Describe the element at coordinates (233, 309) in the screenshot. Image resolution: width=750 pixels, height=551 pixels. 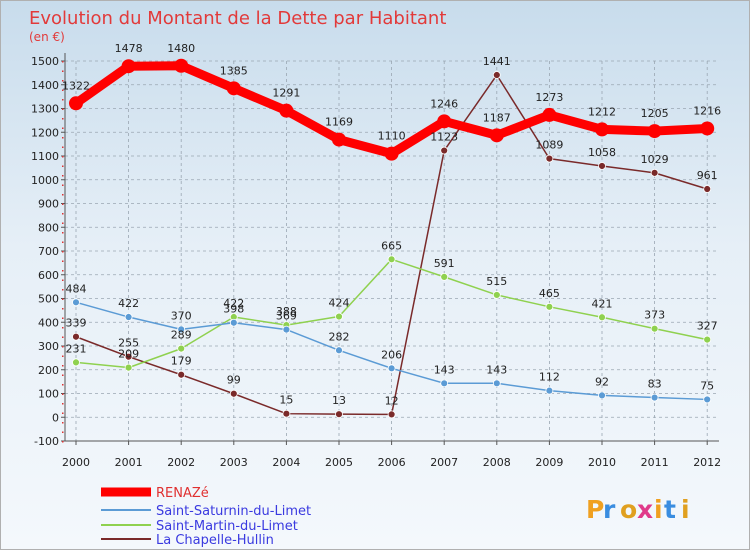
I see `data-label: 398` at that location.